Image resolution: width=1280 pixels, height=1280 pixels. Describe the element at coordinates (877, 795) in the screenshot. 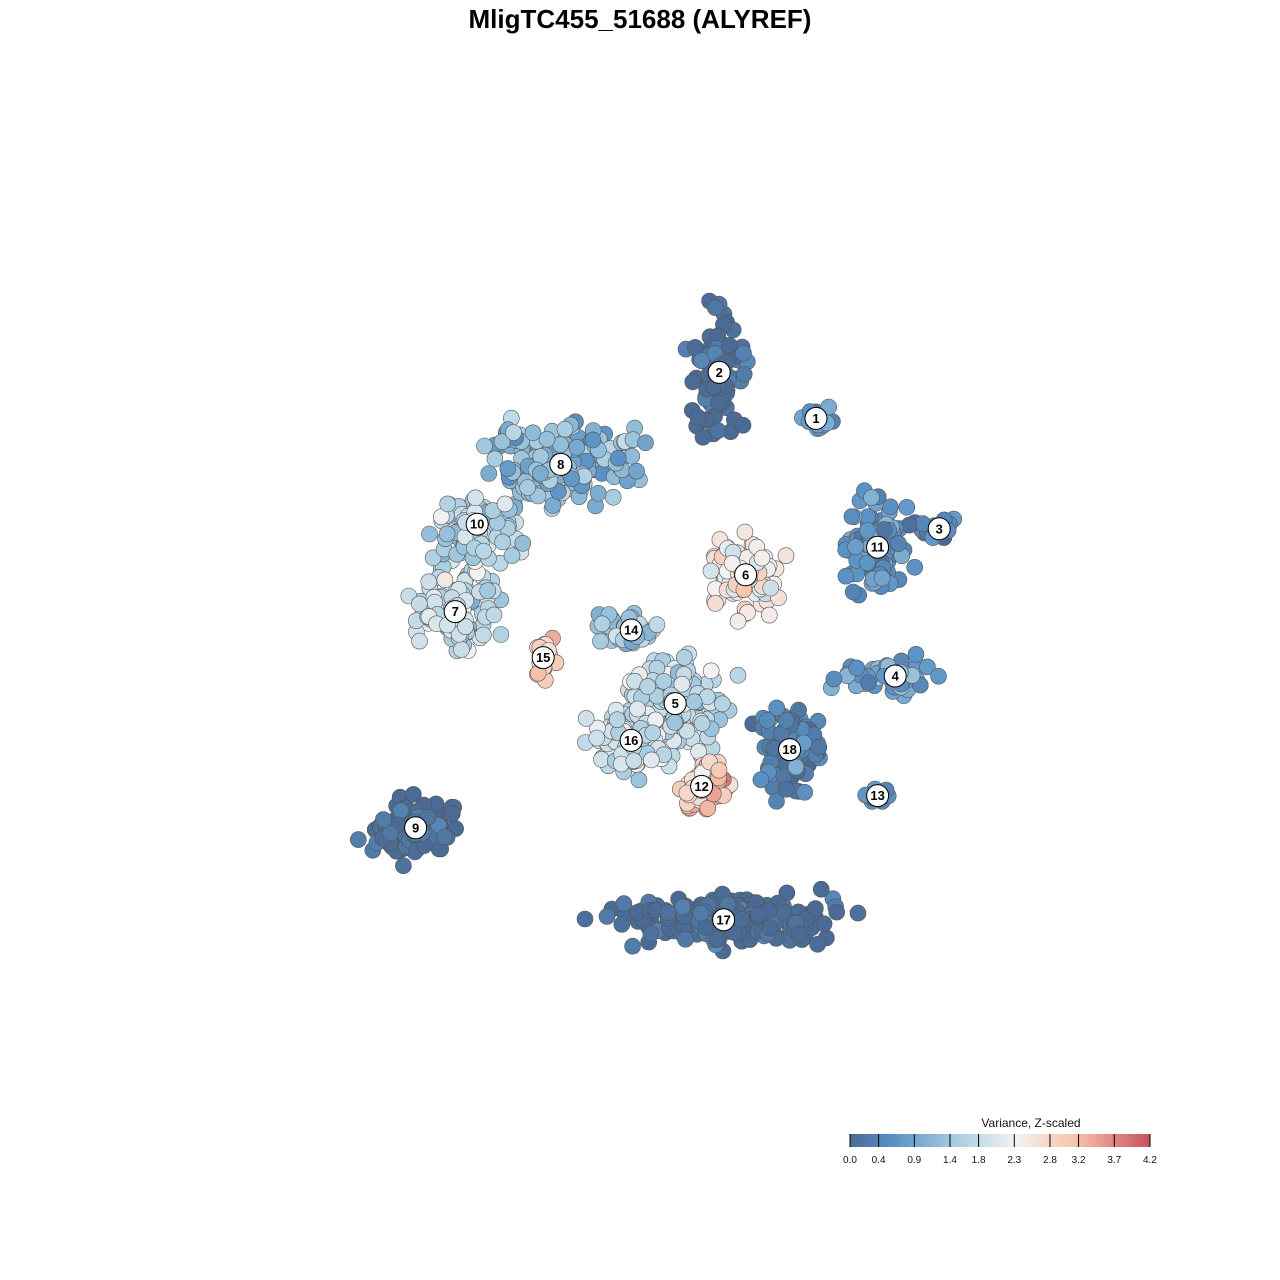

I see `cluster-label-text: 13` at that location.